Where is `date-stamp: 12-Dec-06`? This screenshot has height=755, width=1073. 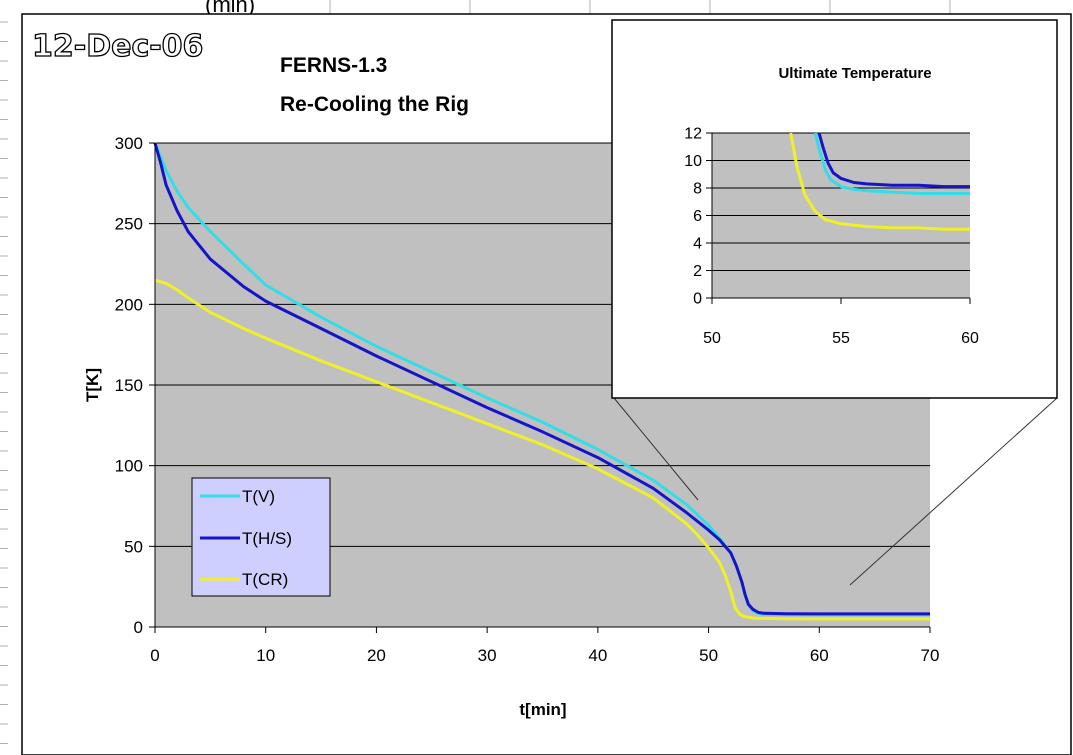
date-stamp: 12-Dec-06 is located at coordinates (117, 46).